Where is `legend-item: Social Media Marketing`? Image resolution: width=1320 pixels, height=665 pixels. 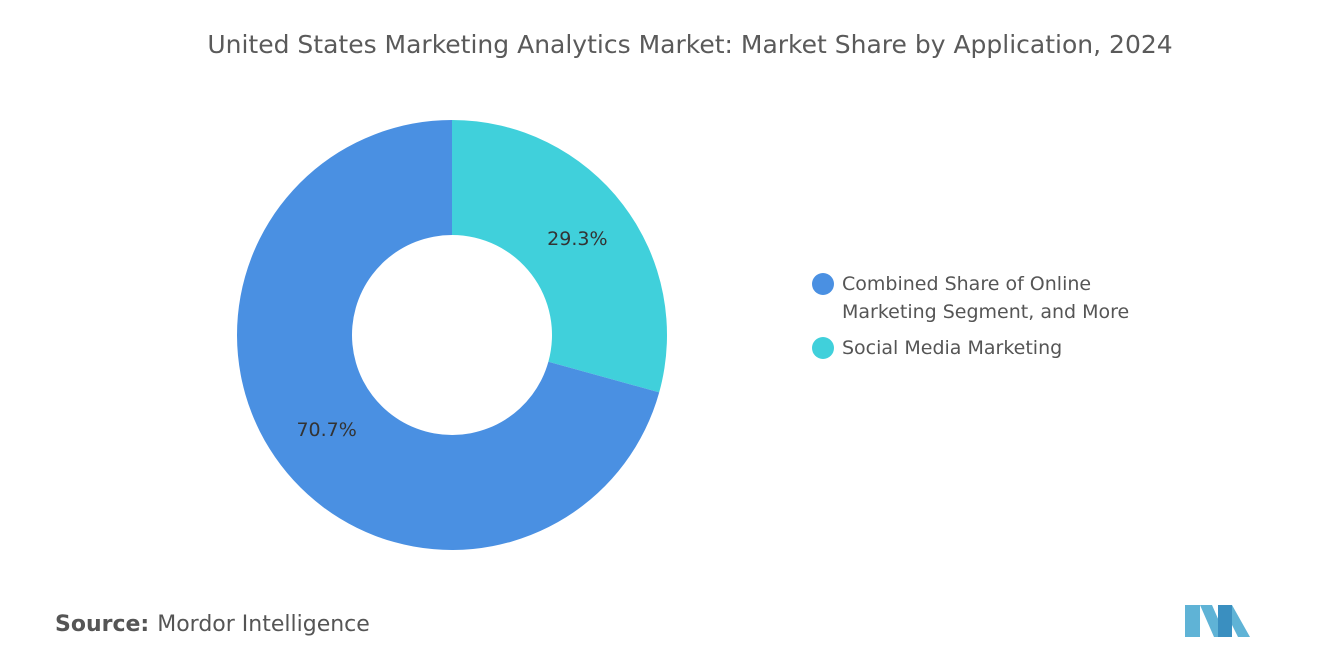
legend-item: Social Media Marketing is located at coordinates (992, 348).